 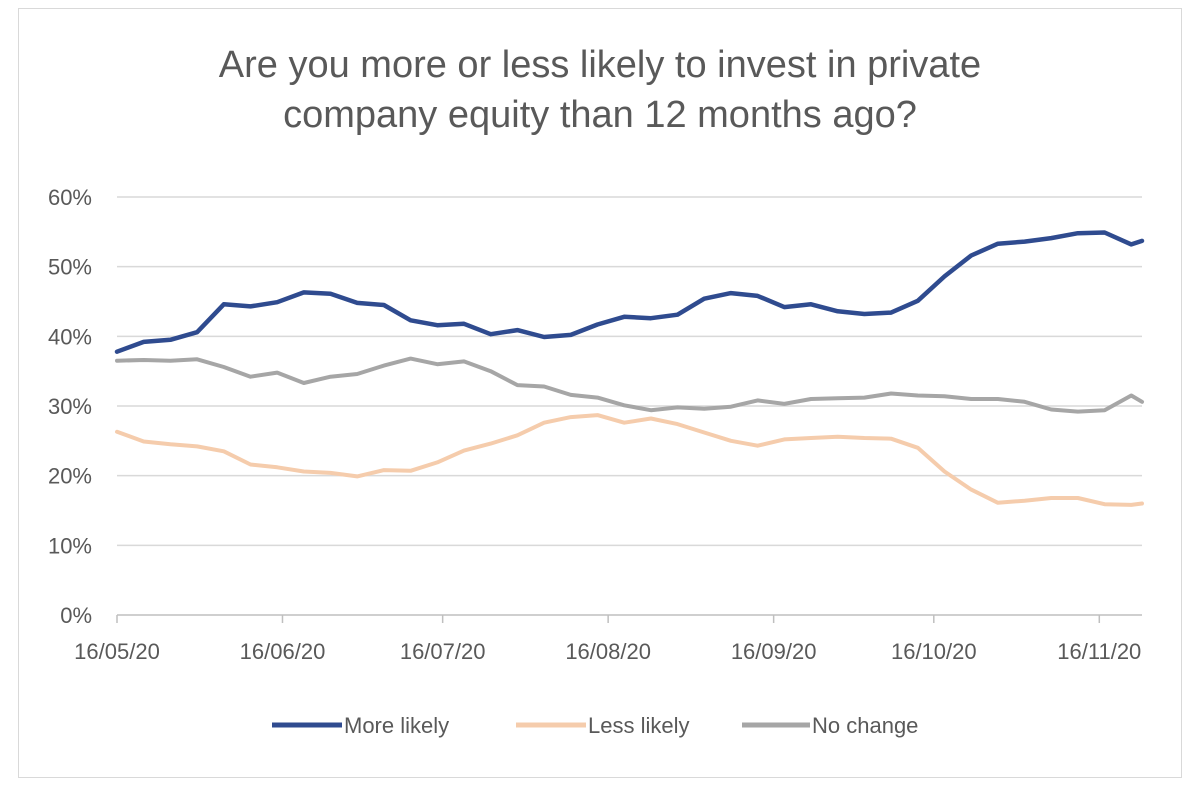 What do you see at coordinates (70, 336) in the screenshot?
I see `y-tick-label: 40%` at bounding box center [70, 336].